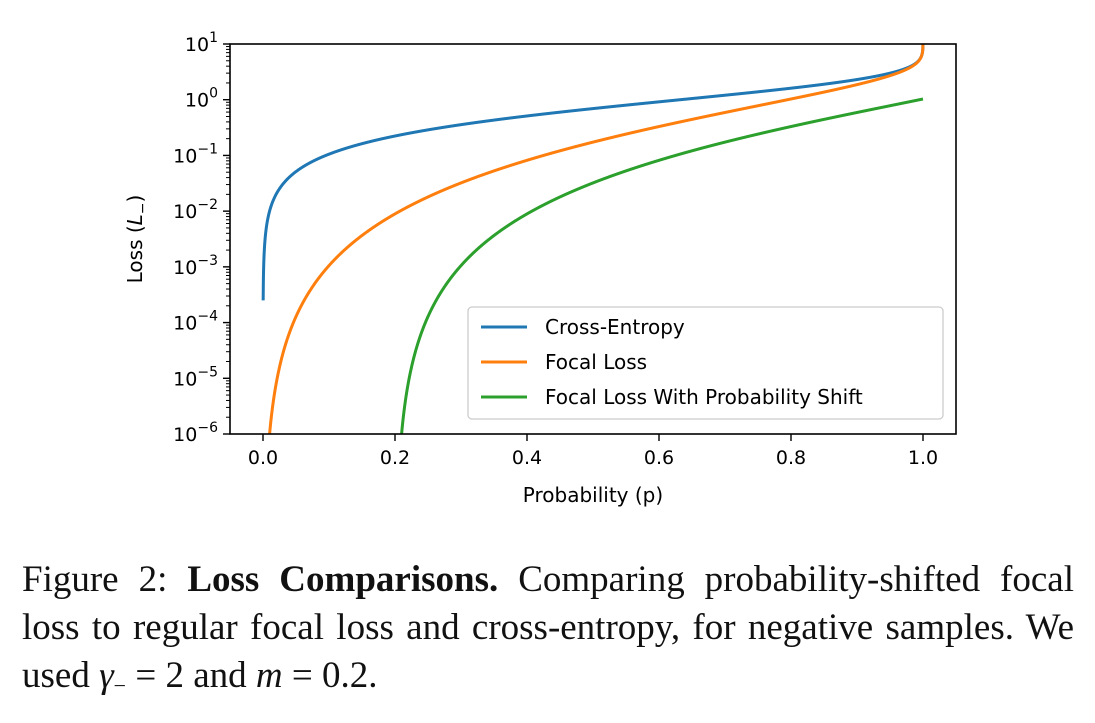 The image size is (1095, 723). I want to click on legend-label-cross-entropy: Cross-Entropy, so click(615, 327).